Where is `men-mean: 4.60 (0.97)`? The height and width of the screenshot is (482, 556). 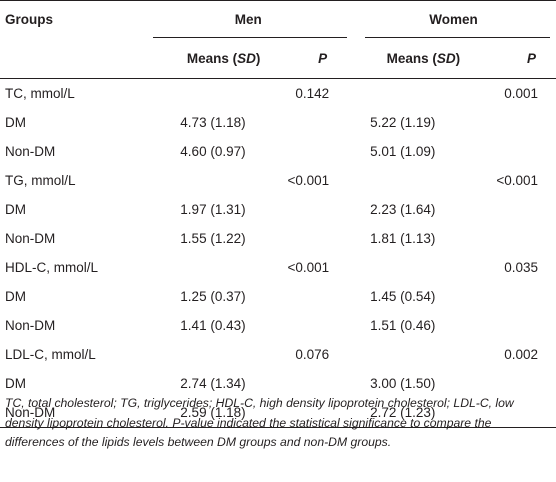 men-mean: 4.60 (0.97) is located at coordinates (213, 151).